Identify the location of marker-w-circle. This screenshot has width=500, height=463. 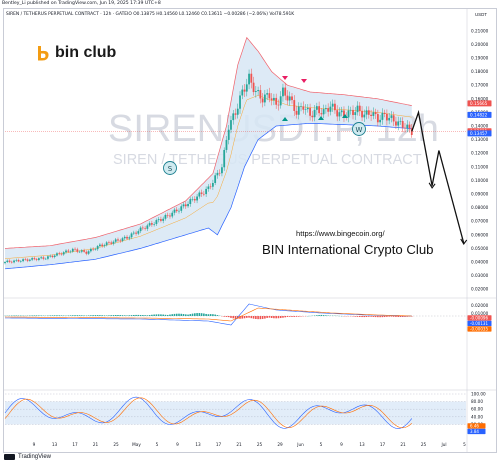
(359, 129).